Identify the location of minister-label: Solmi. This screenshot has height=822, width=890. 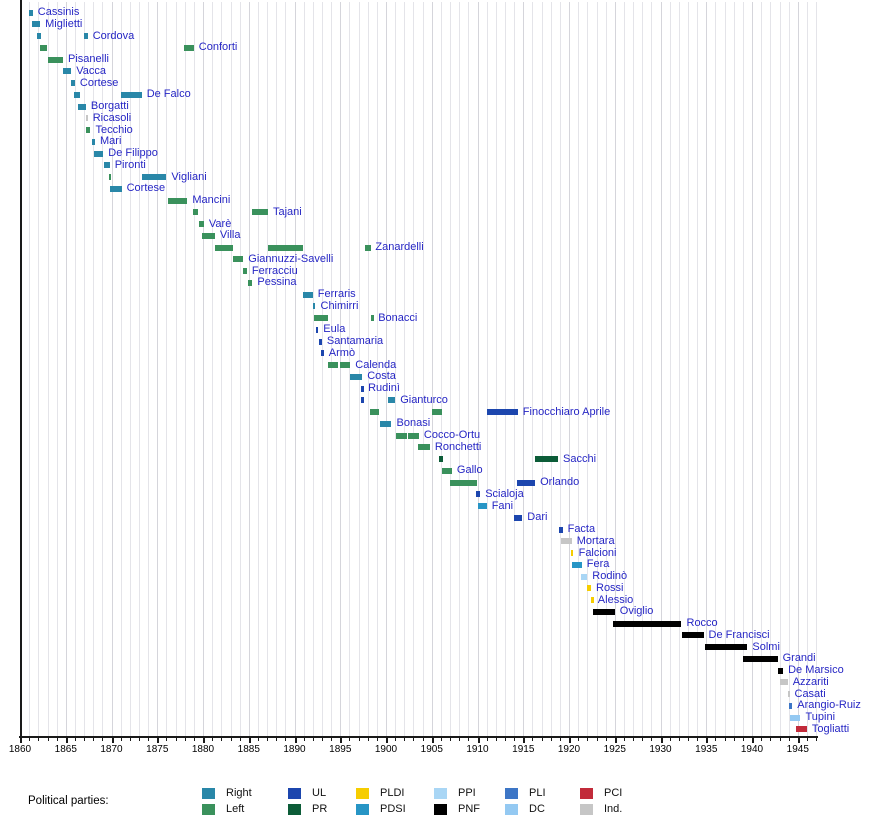
(766, 646).